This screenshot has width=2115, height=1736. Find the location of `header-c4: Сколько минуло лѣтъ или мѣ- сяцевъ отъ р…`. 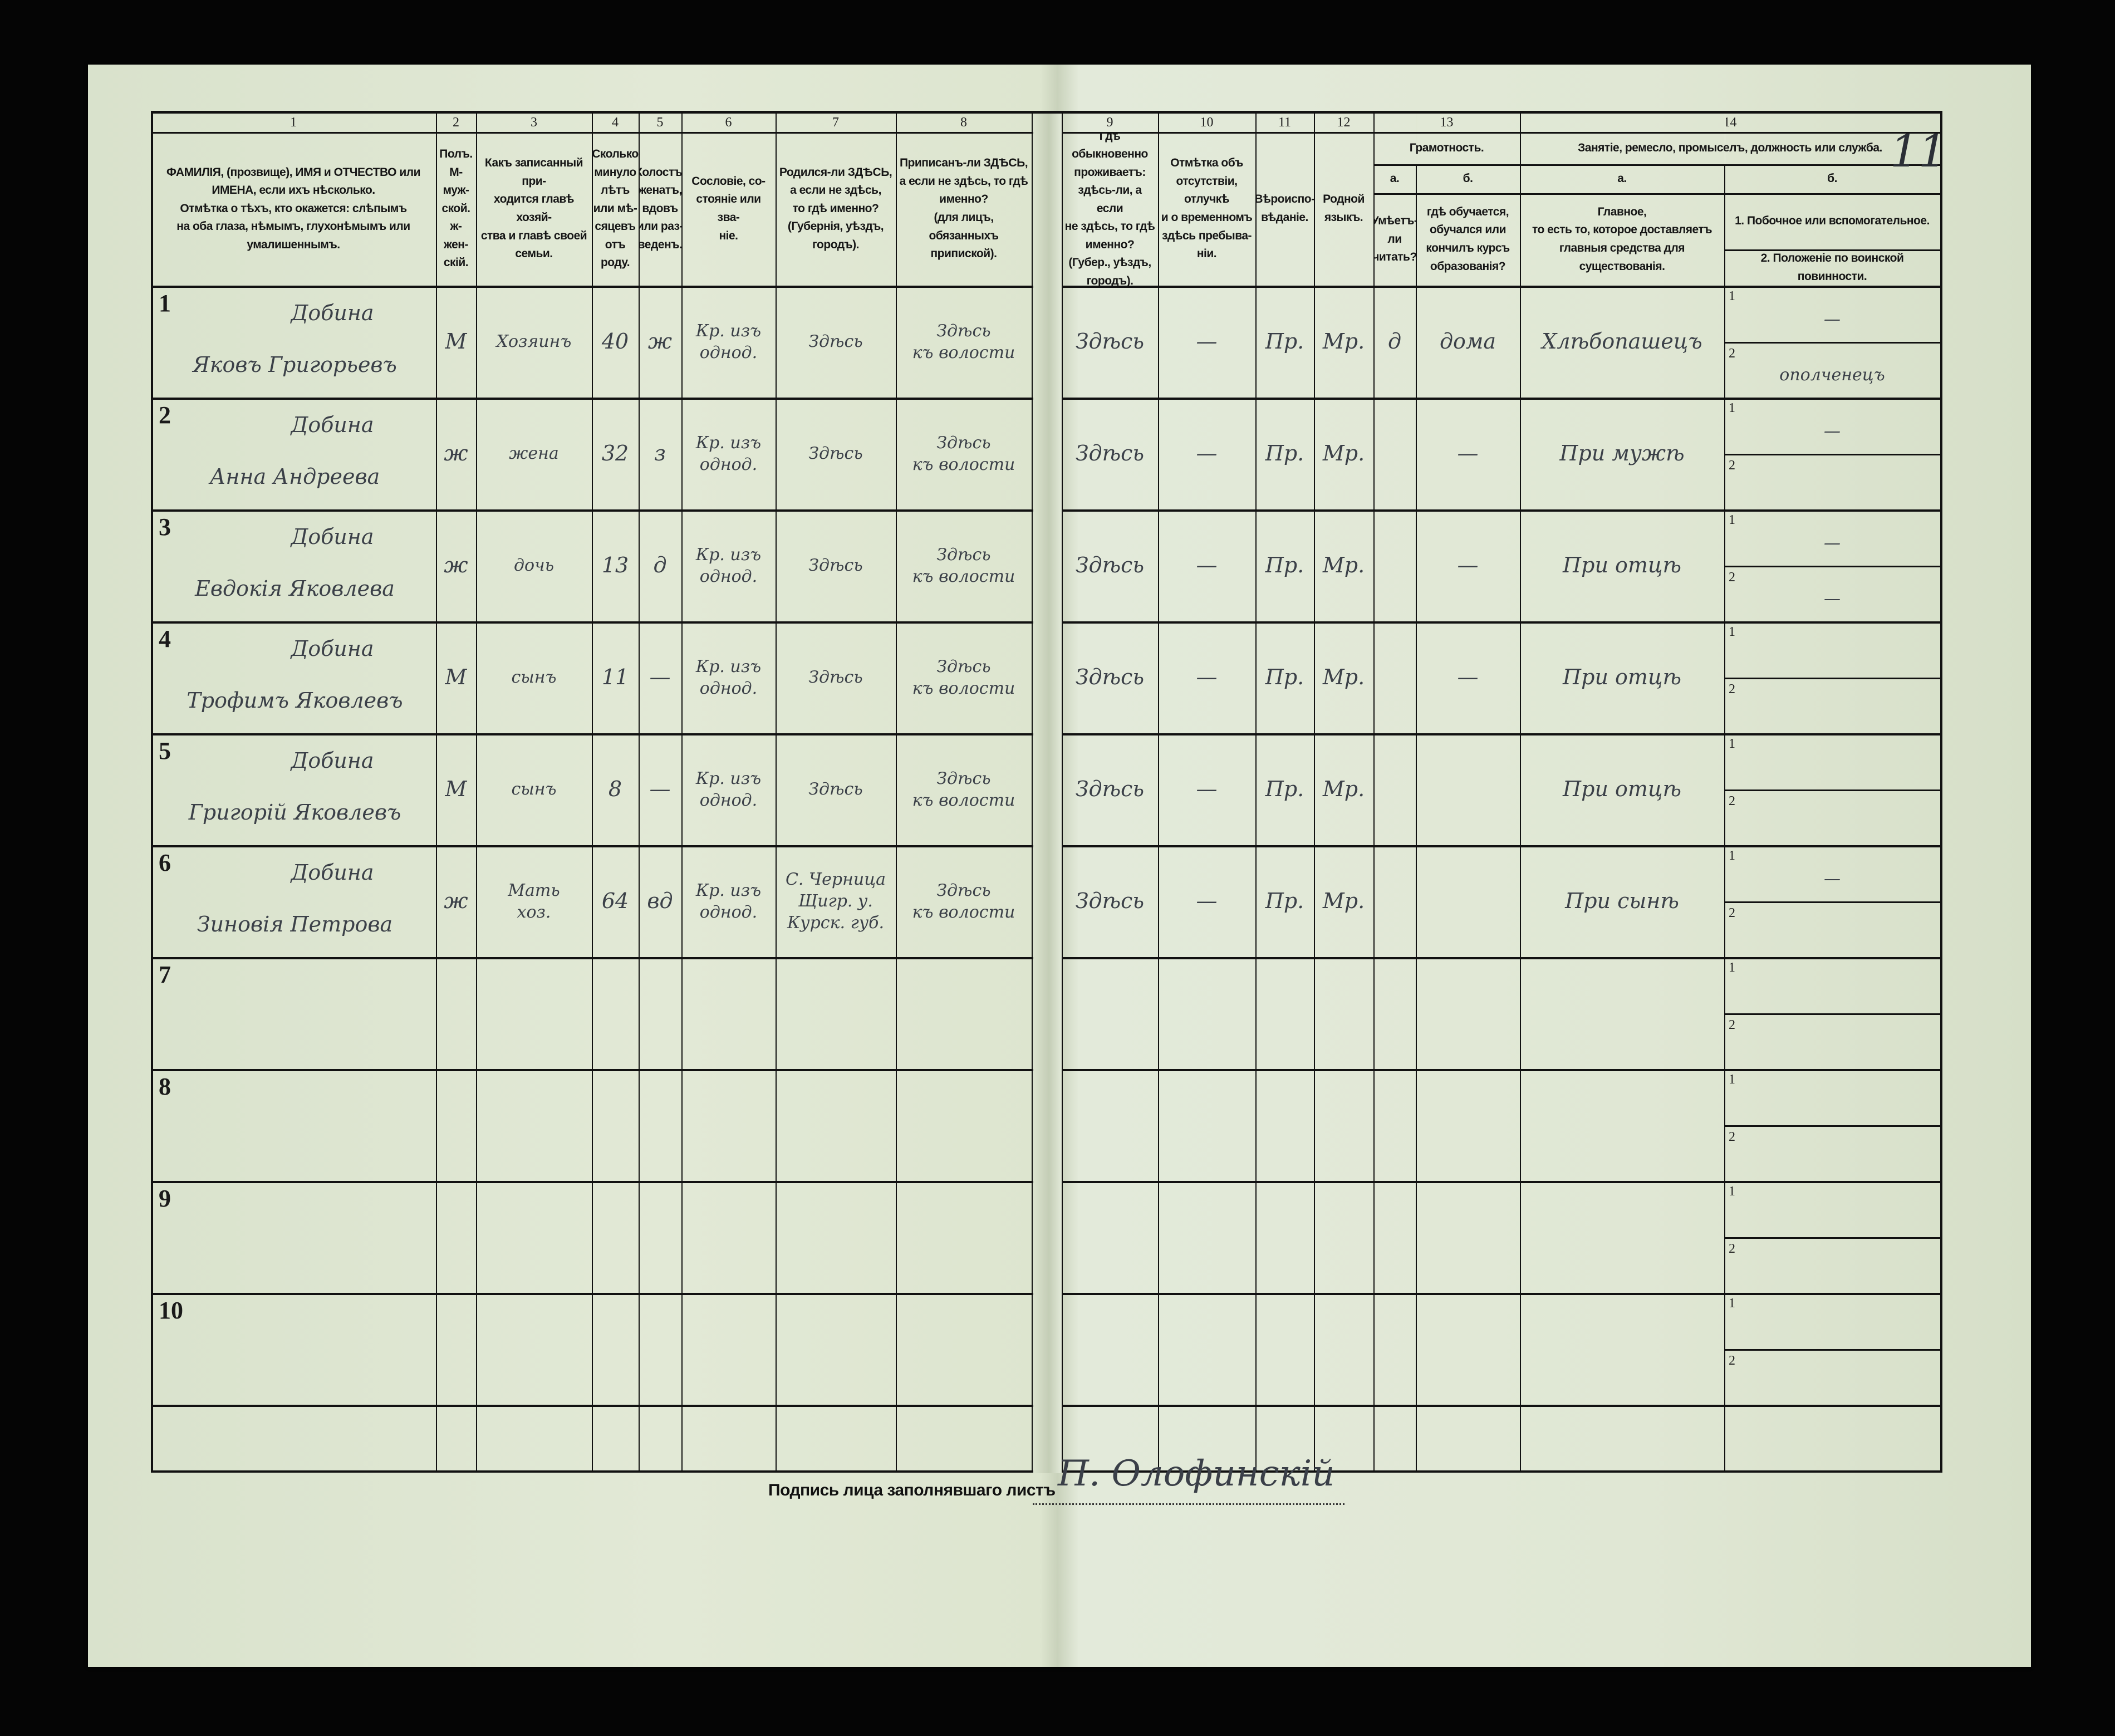

header-c4: Сколько минуло лѣтъ или мѣ- сяцевъ отъ р… is located at coordinates (615, 208).